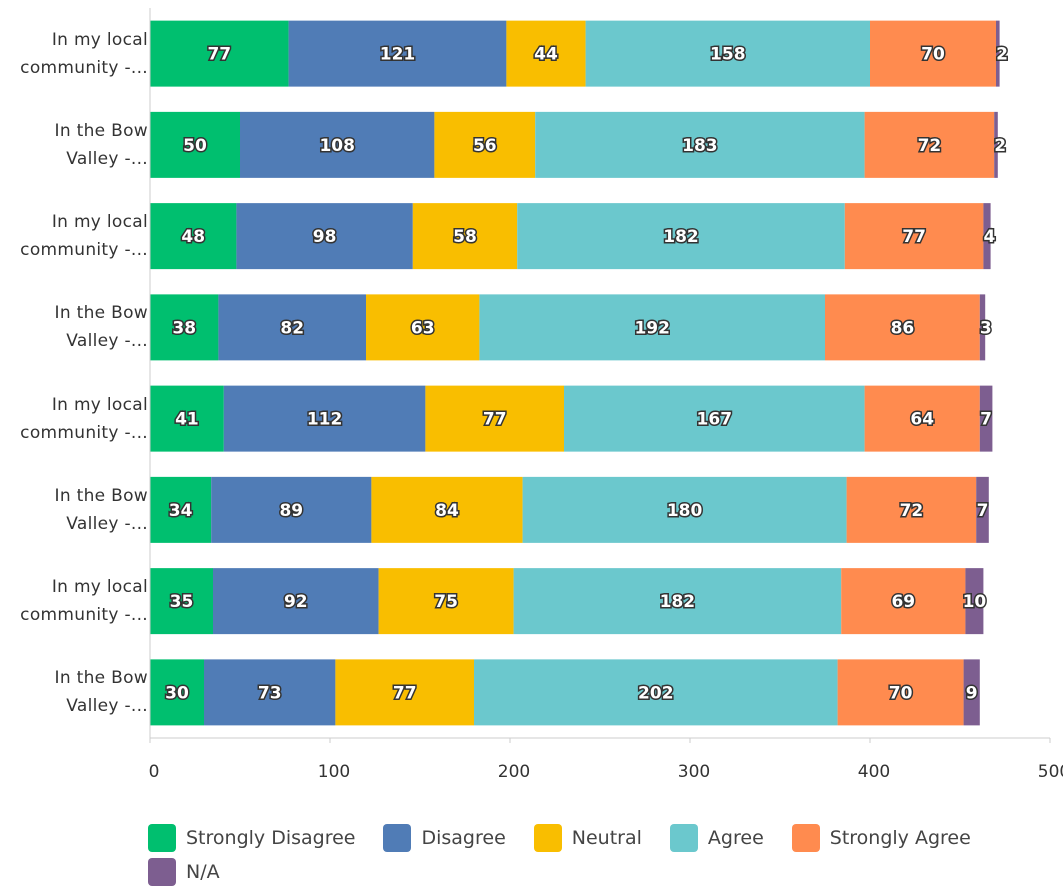 This screenshot has width=1063, height=886. I want to click on value-label: 44, so click(546, 55).